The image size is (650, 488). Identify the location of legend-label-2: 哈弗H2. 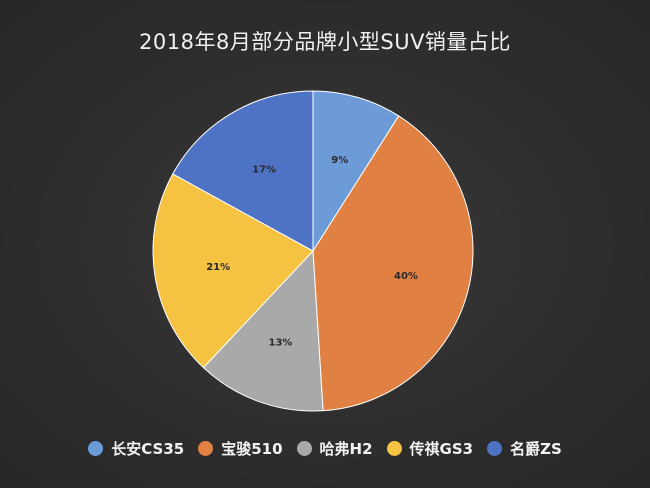
(346, 449).